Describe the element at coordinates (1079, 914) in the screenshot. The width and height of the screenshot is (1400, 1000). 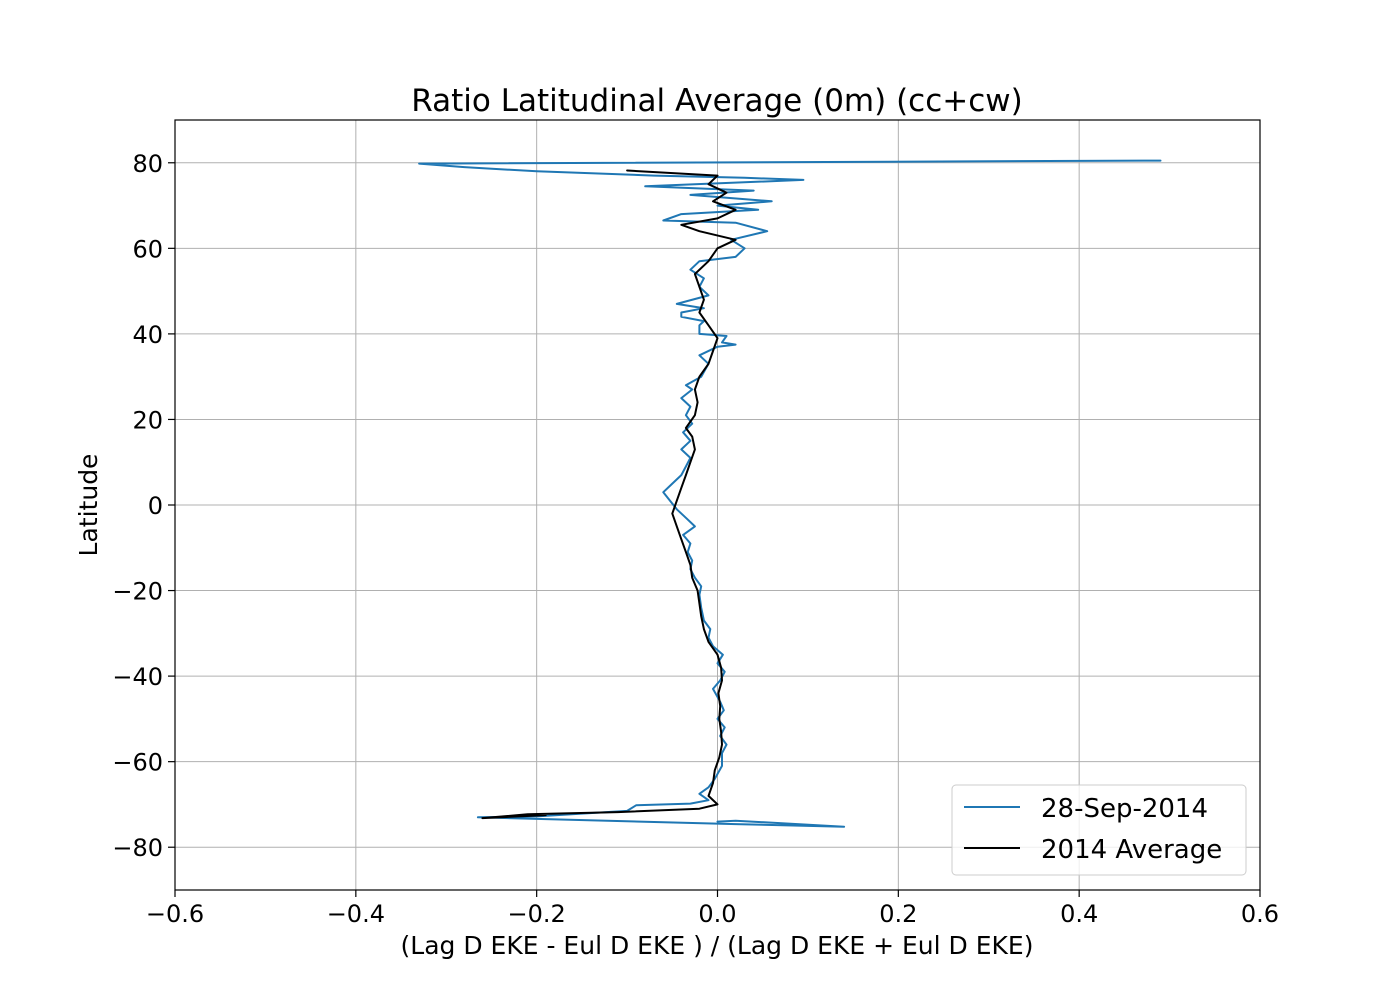
I see `x-tick-label: 0.4` at that location.